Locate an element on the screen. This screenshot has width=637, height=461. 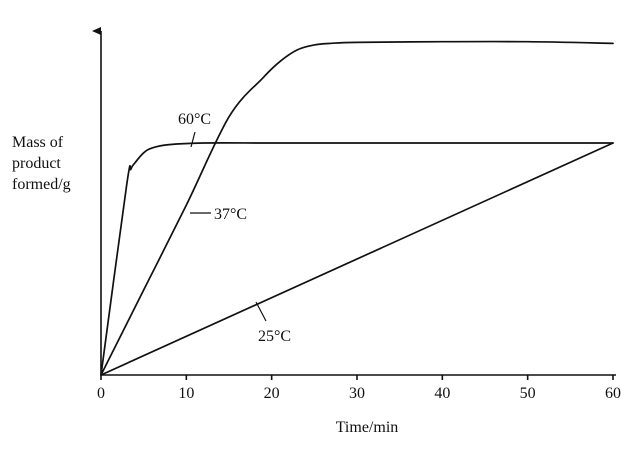
leader-line-25c is located at coordinates (261, 311).